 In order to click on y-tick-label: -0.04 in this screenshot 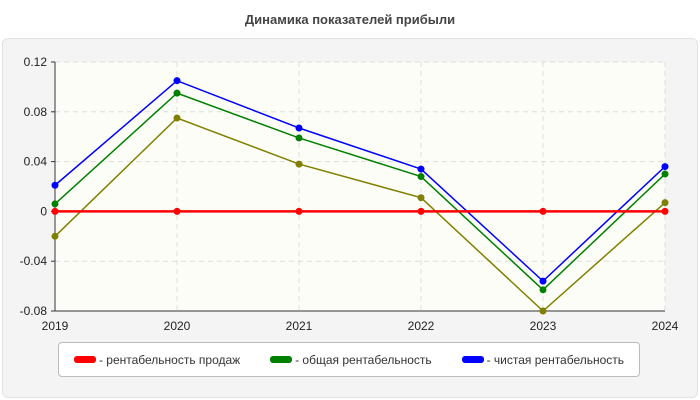, I will do `click(34, 261)`.